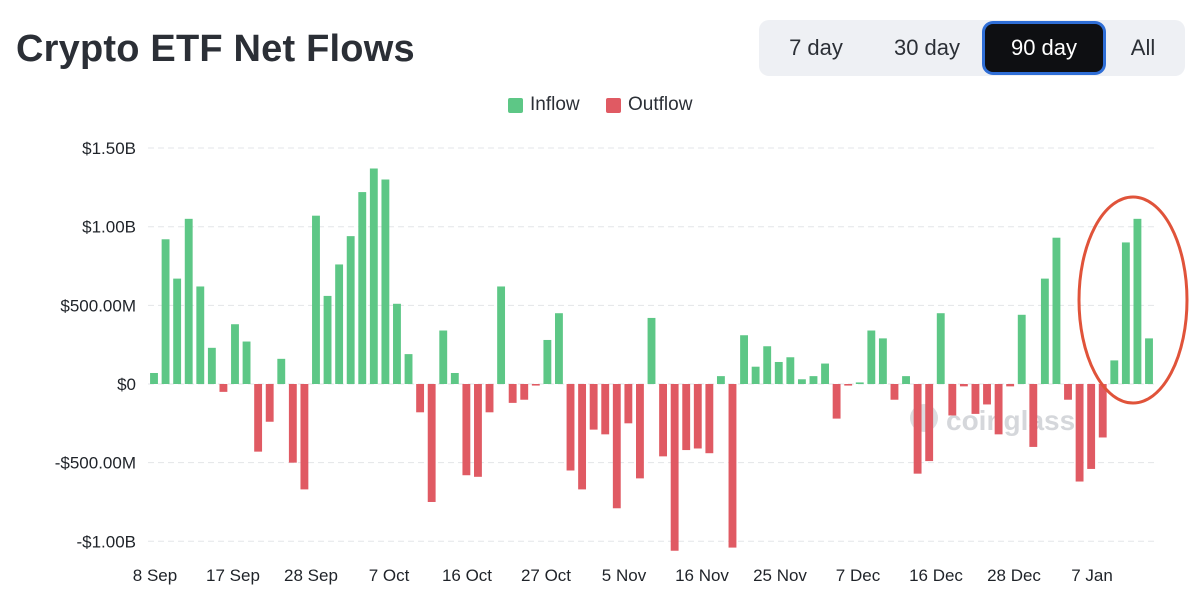  What do you see at coordinates (936, 575) in the screenshot?
I see `x-tick-label: 16 Dec` at bounding box center [936, 575].